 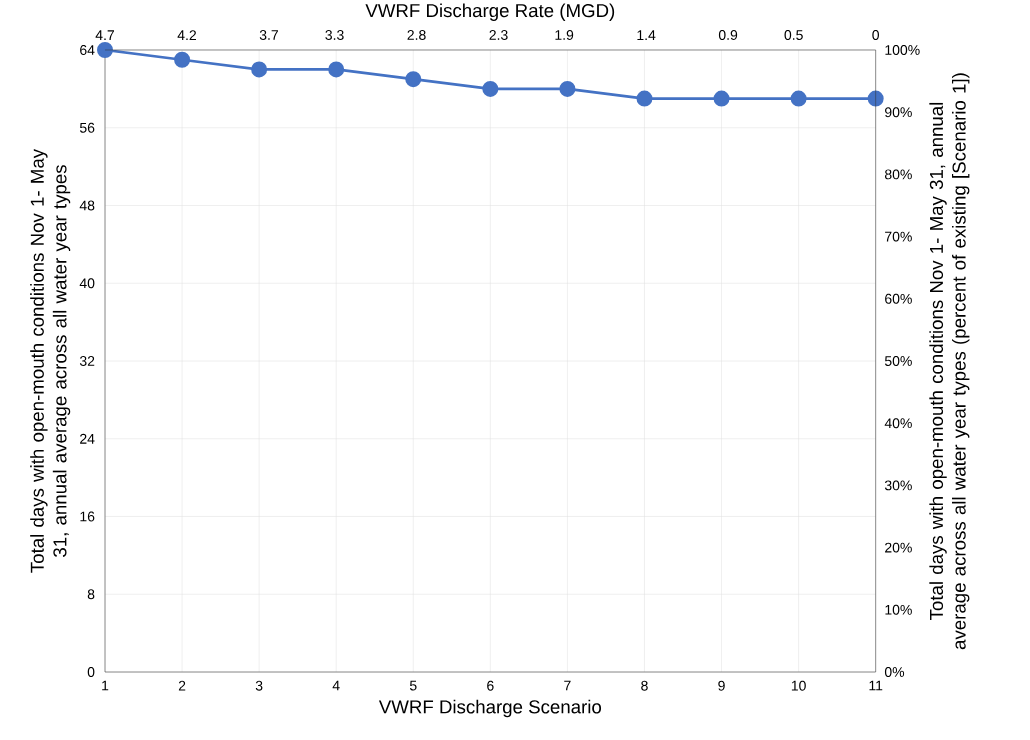 I want to click on y-tick-label: 40, so click(x=87, y=283).